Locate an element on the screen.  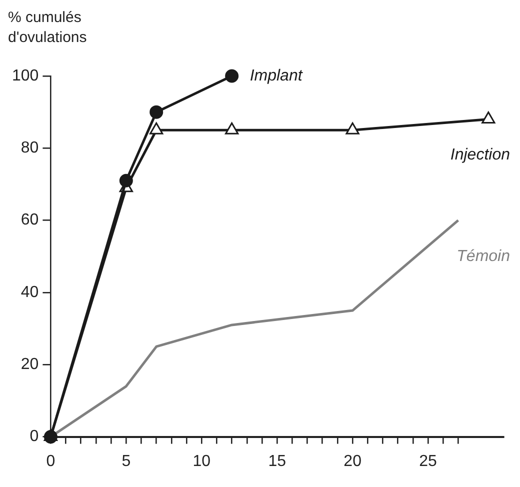
series-label: Injection is located at coordinates (480, 155).